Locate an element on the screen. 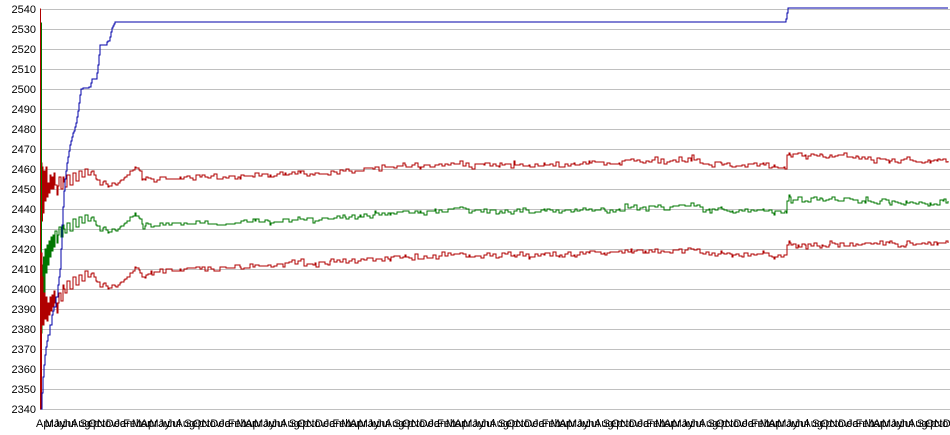  y-tick-label: 2500 is located at coordinates (24, 90).